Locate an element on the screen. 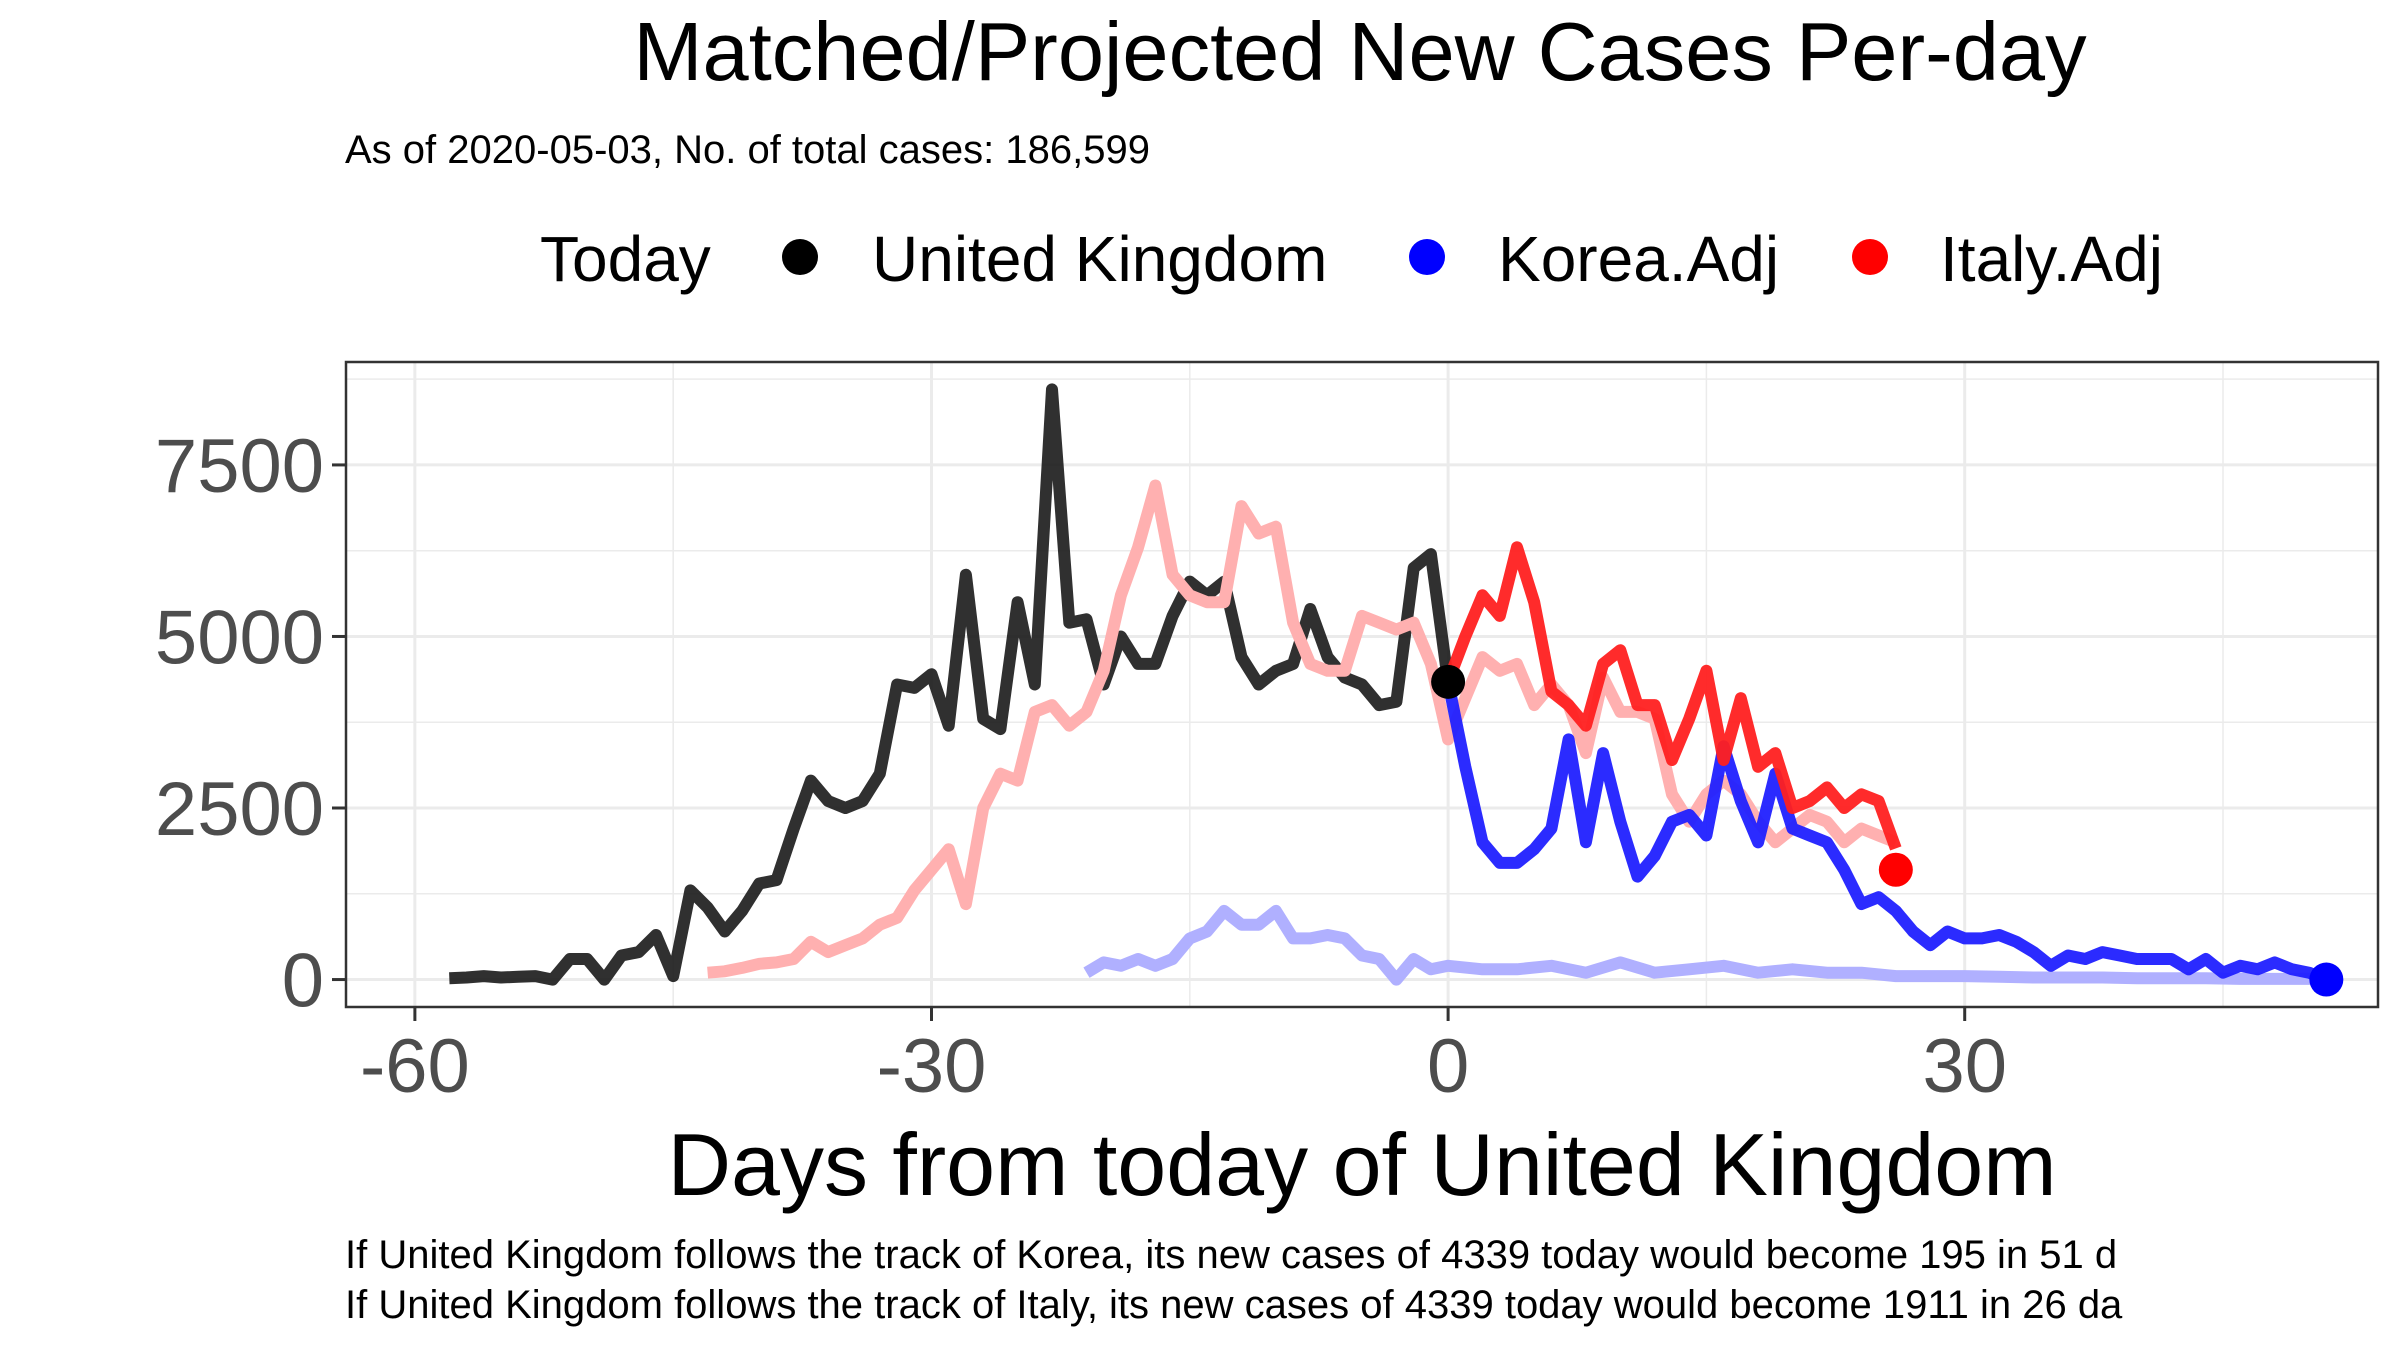 This screenshot has height=1350, width=2400. y-tick-label: 2500 is located at coordinates (239, 809).